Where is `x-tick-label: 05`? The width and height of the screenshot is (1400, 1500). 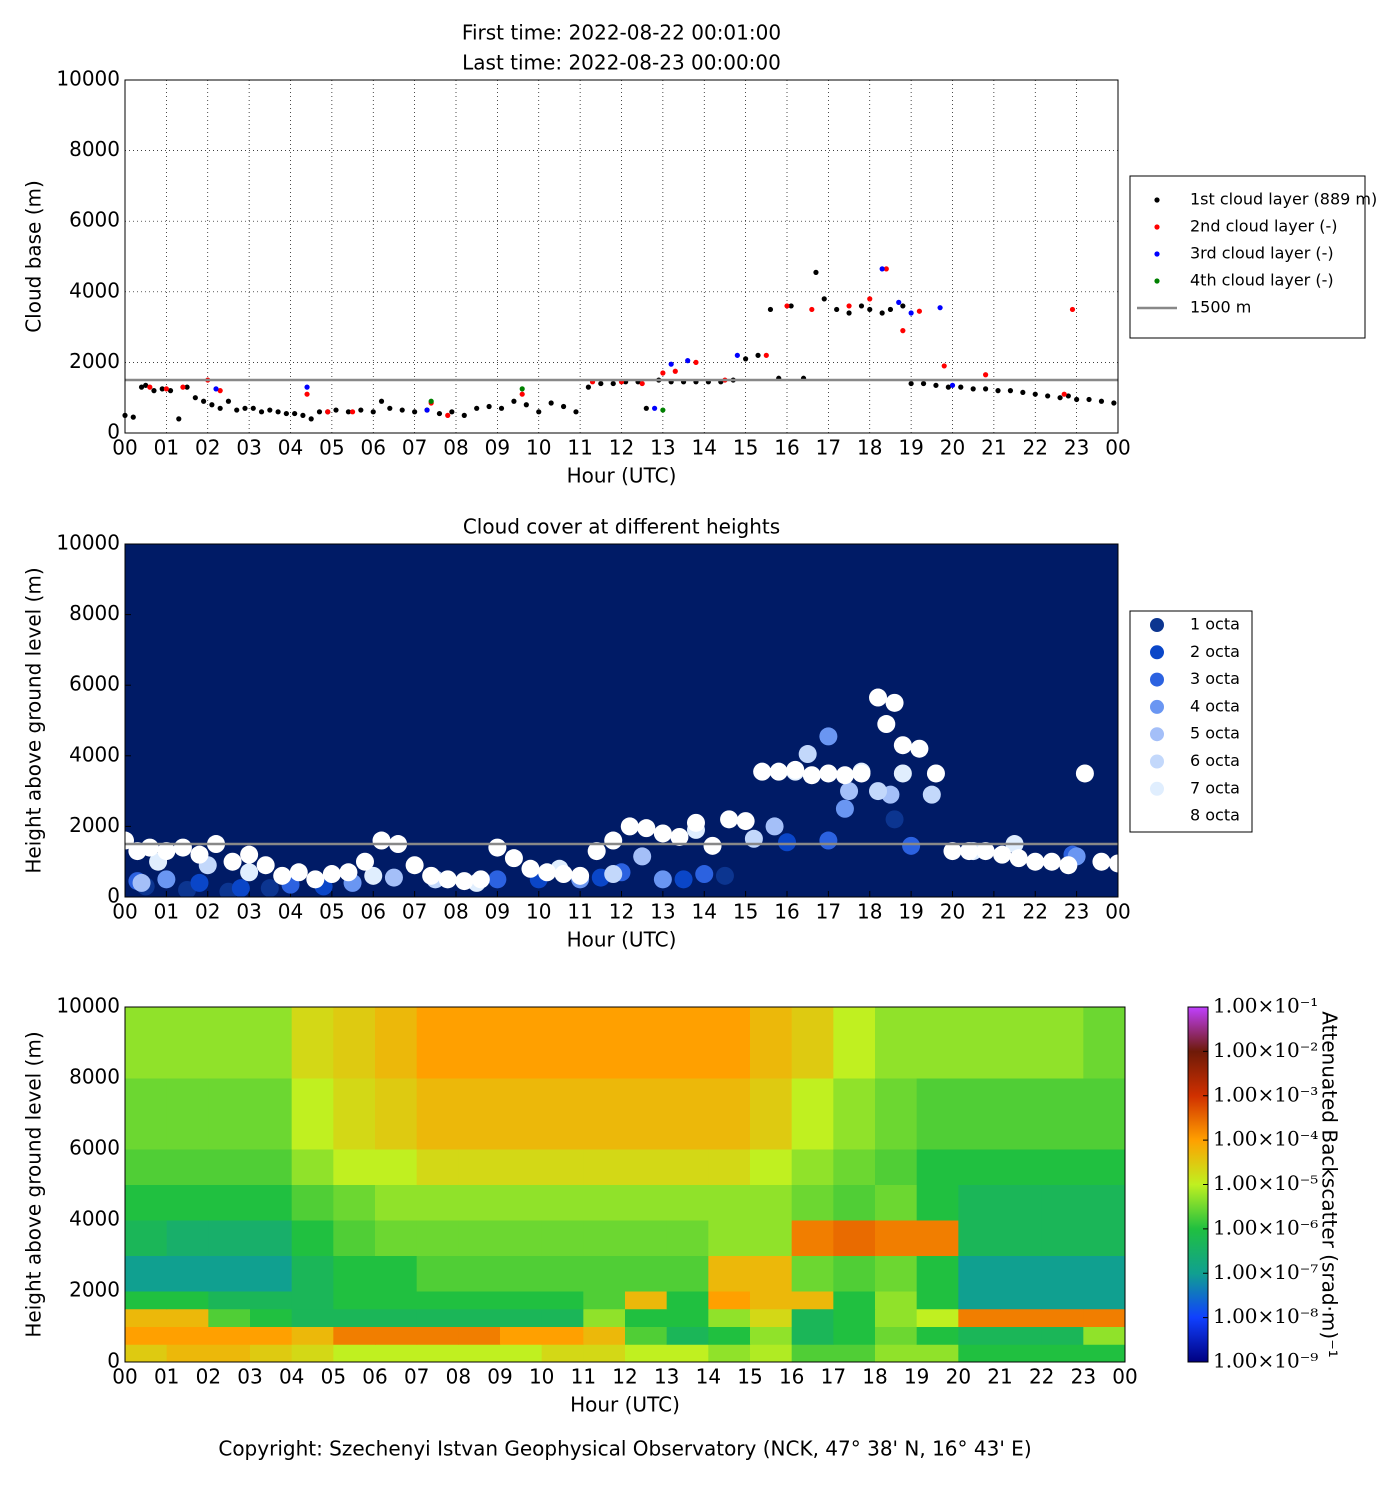 x-tick-label: 05 is located at coordinates (331, 448).